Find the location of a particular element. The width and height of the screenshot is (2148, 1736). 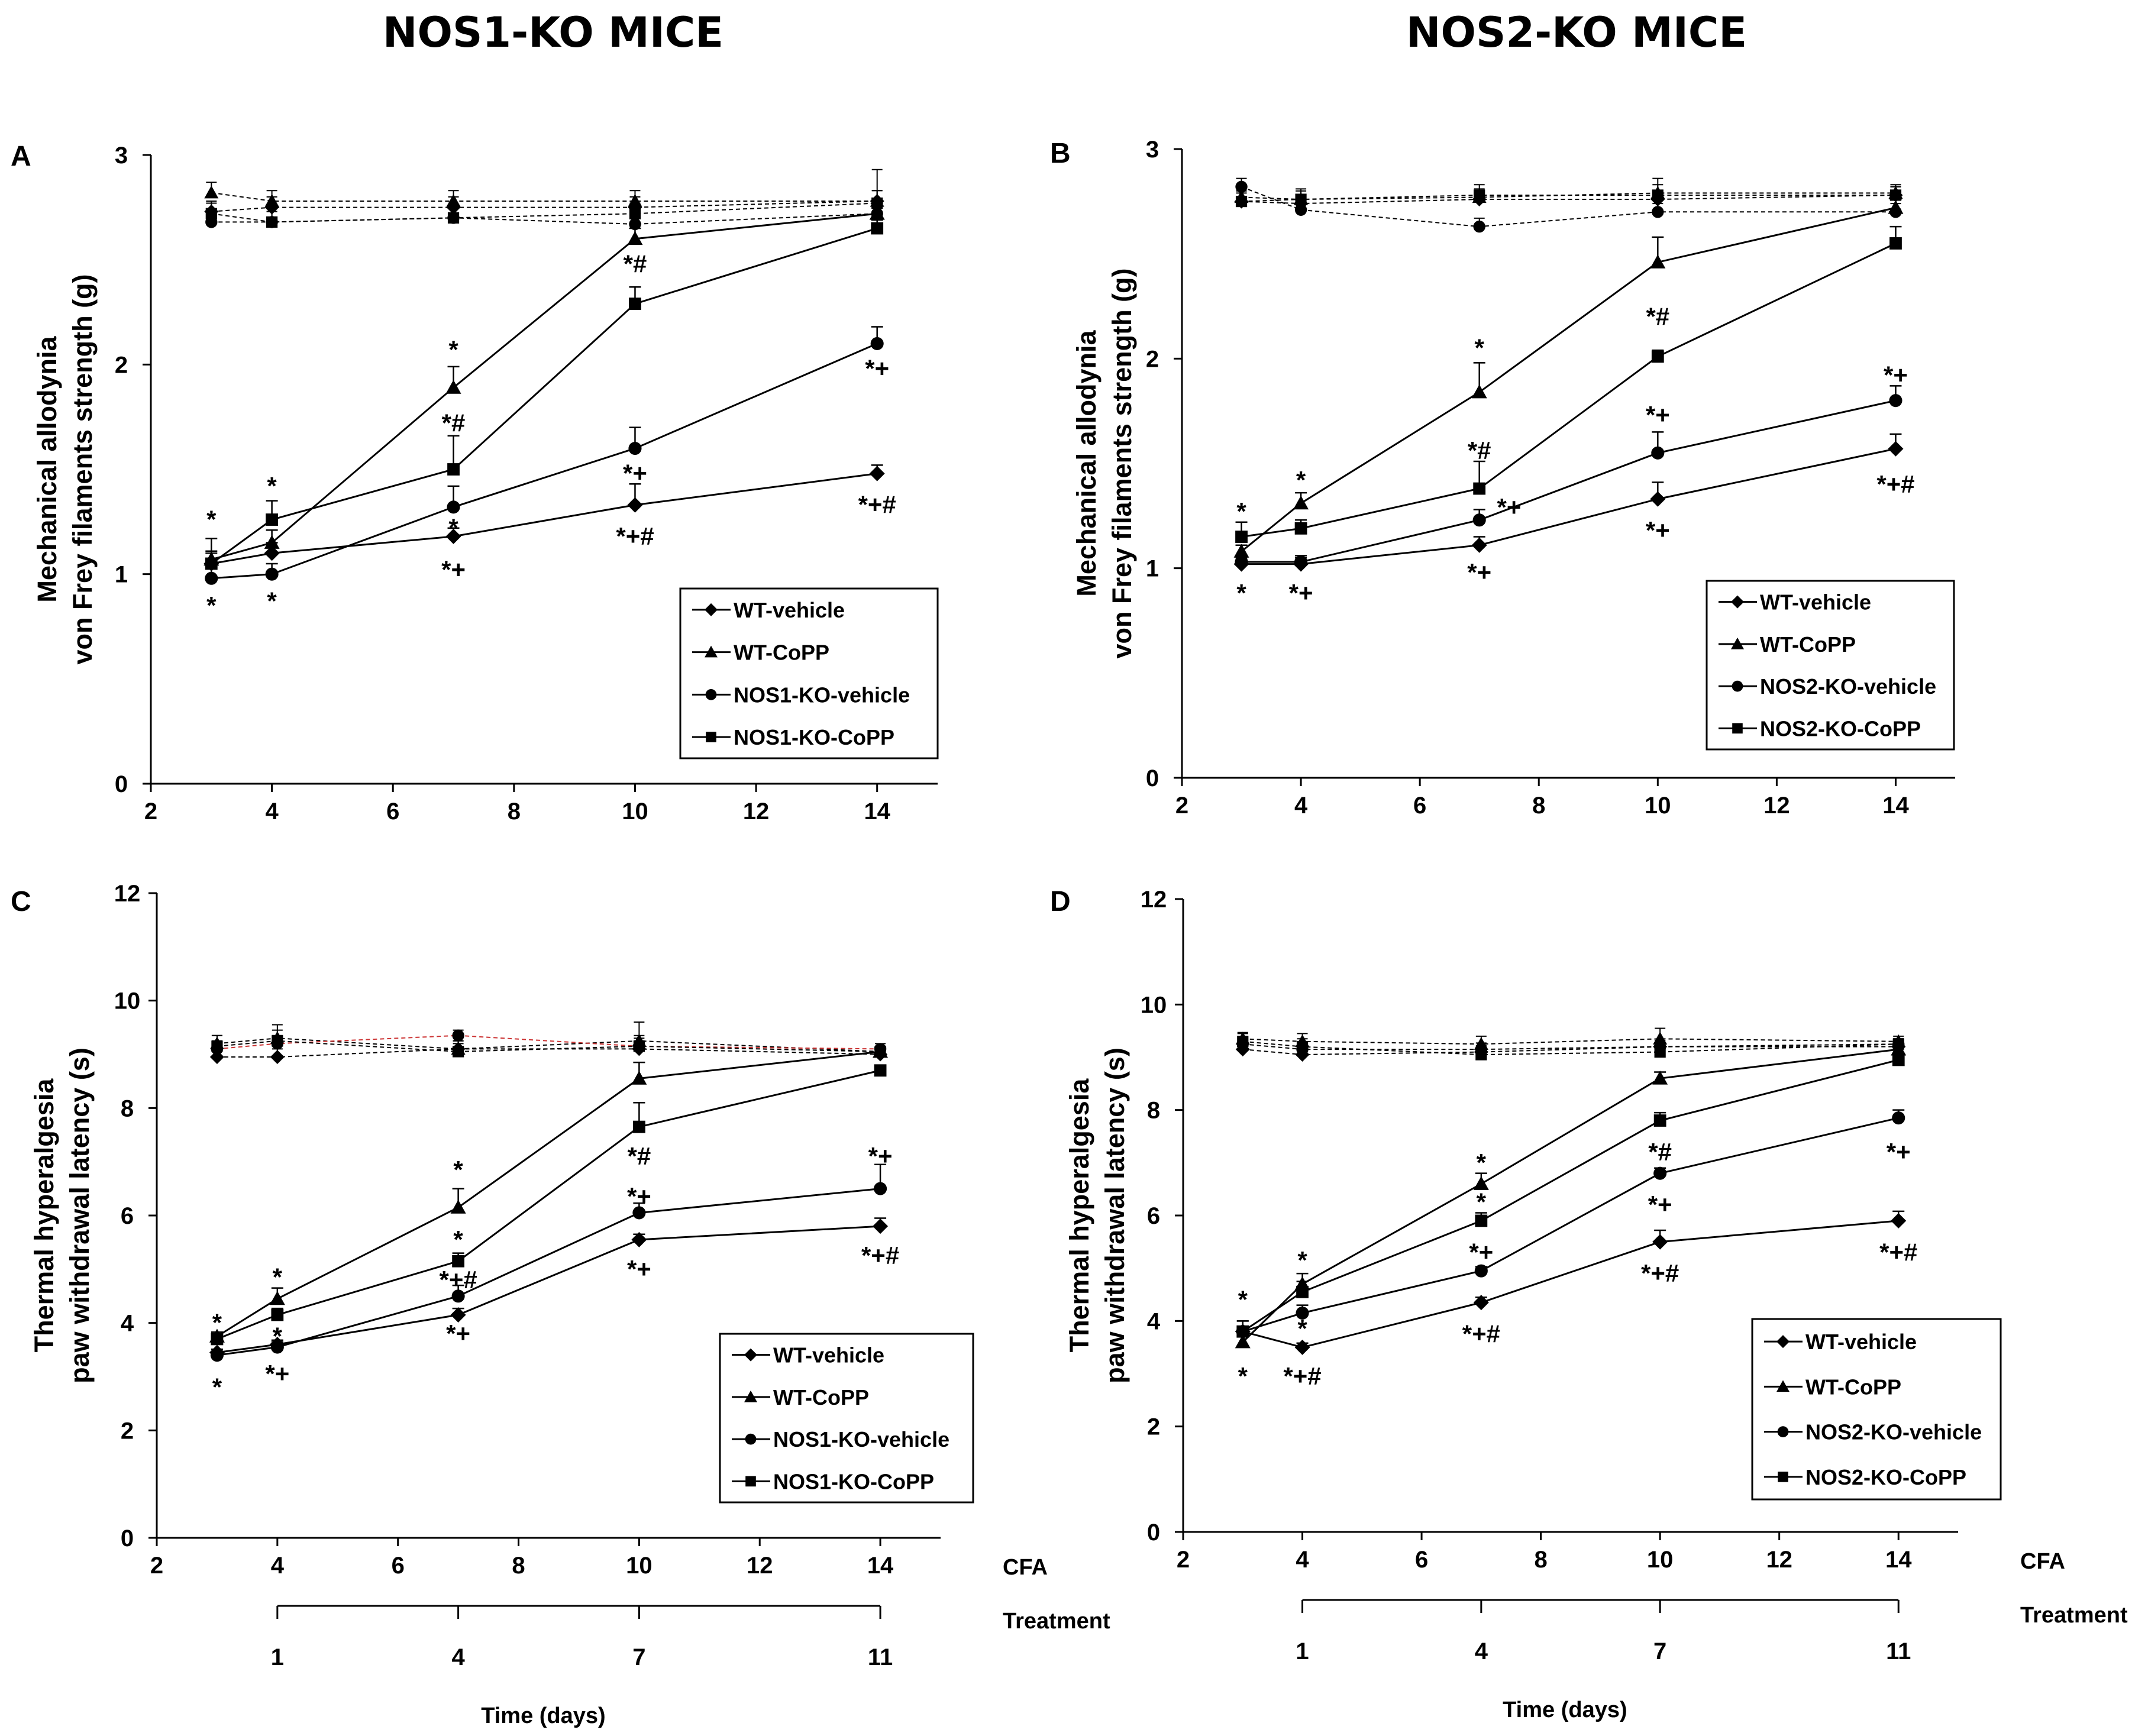

baseline-point-wt-copp is located at coordinates (454, 200).